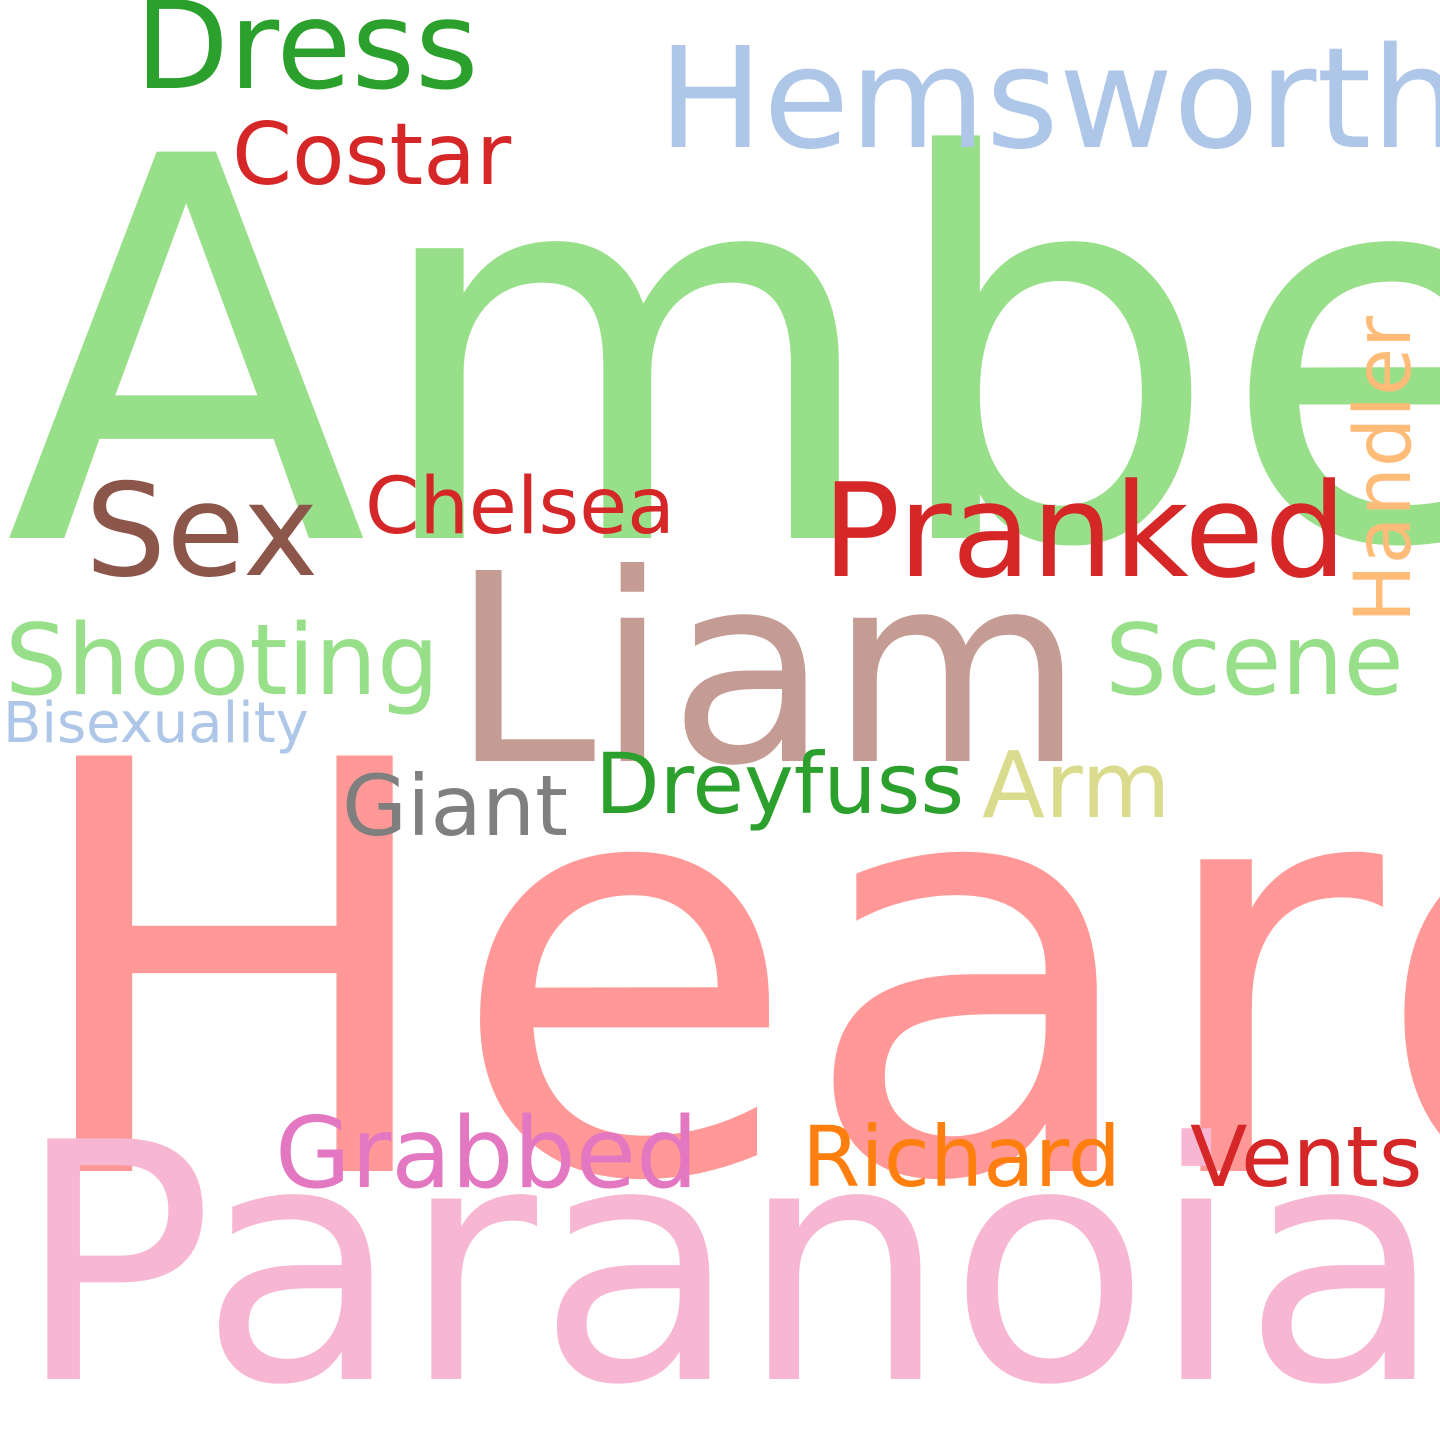 This screenshot has height=1440, width=1440. I want to click on word-arm: Arm, so click(1076, 785).